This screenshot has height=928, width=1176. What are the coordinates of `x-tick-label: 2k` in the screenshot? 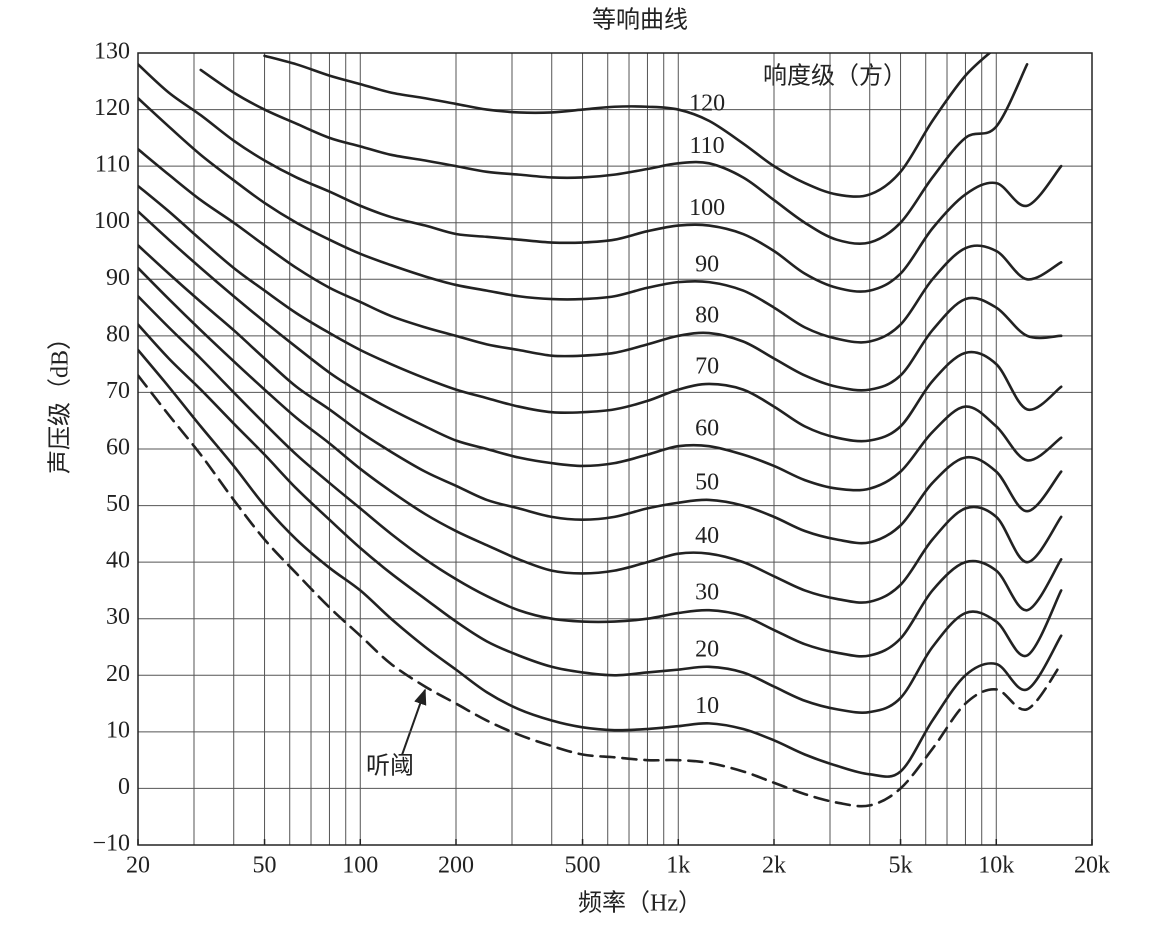 It's located at (774, 866).